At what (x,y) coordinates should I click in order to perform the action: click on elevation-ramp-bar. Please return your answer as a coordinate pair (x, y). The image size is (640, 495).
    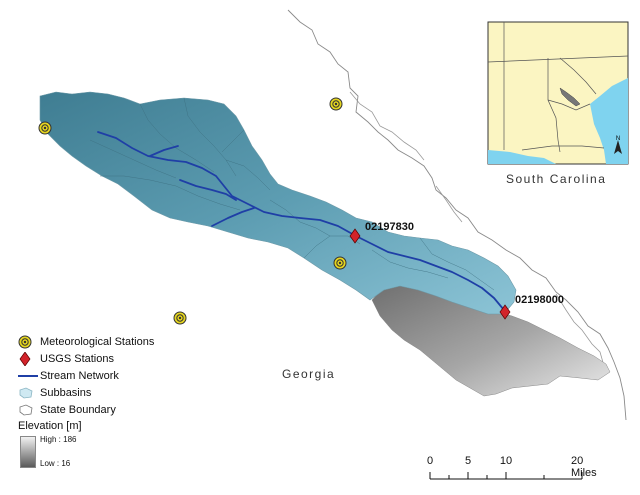
    Looking at the image, I should click on (28, 452).